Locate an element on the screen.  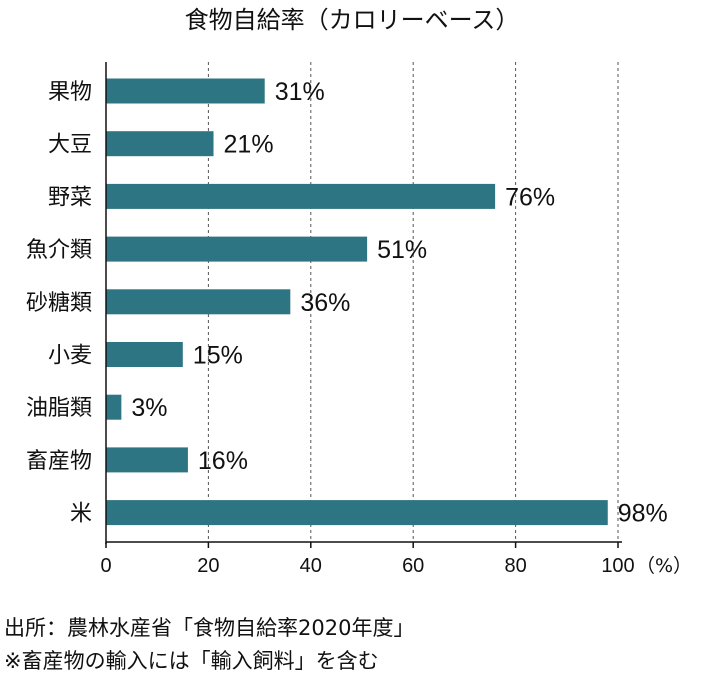
value-label: 15% is located at coordinates (218, 356).